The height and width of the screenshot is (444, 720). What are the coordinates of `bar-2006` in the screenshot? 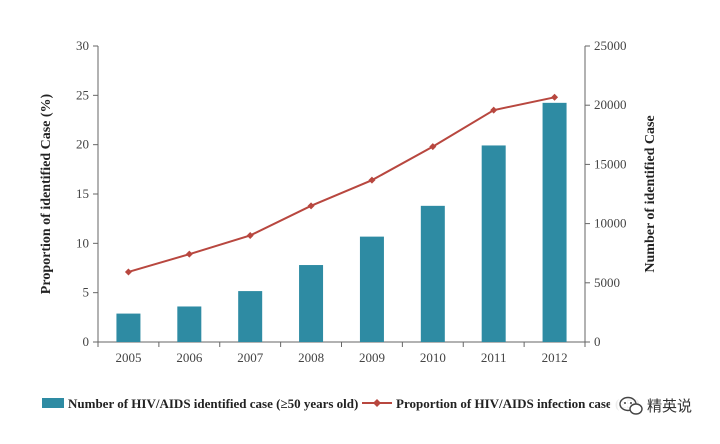 It's located at (189, 324).